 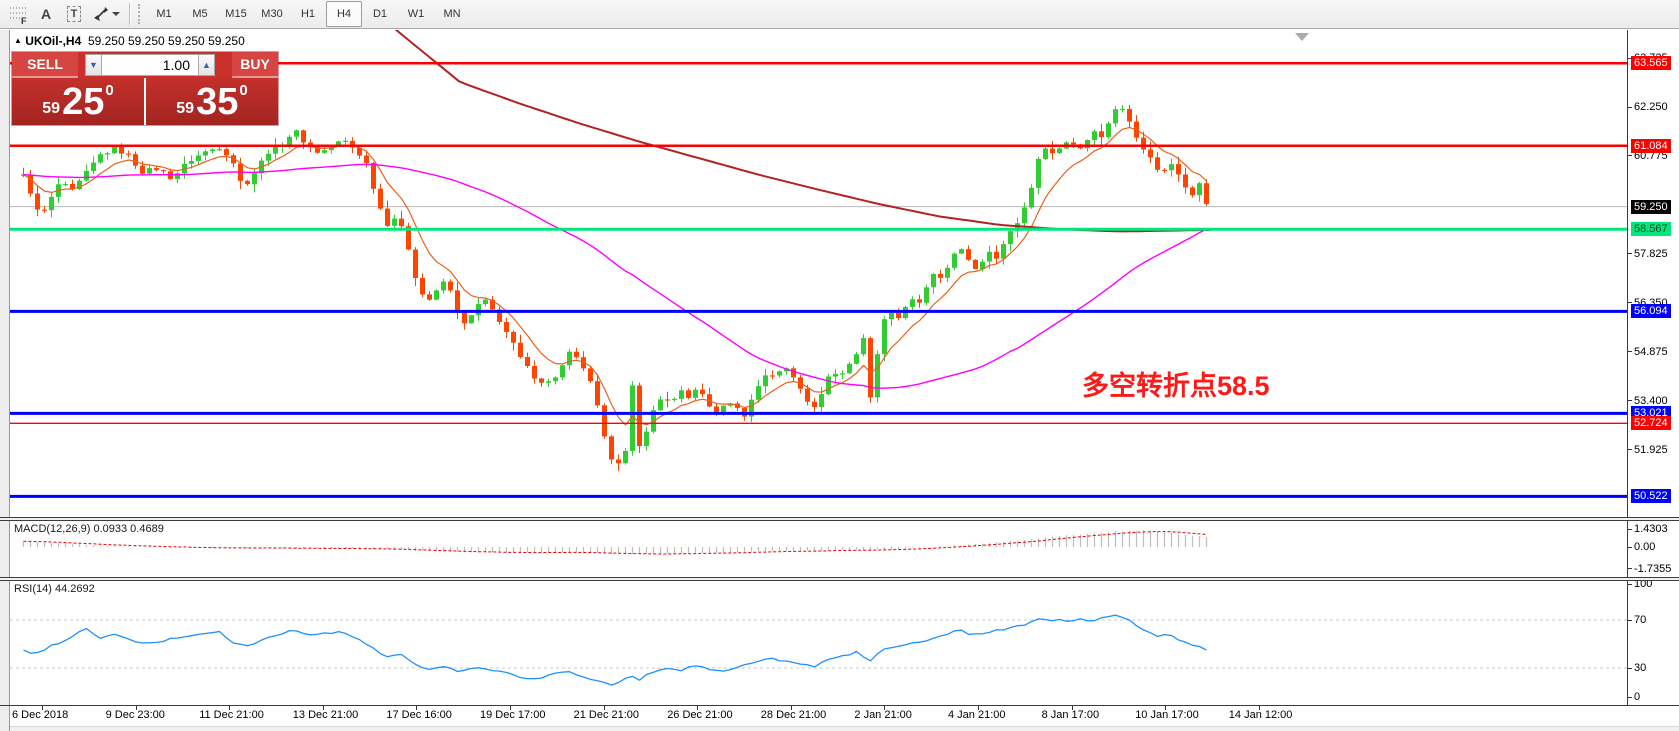 What do you see at coordinates (53, 41) in the screenshot?
I see `symbol-label: UKOil-,H4` at bounding box center [53, 41].